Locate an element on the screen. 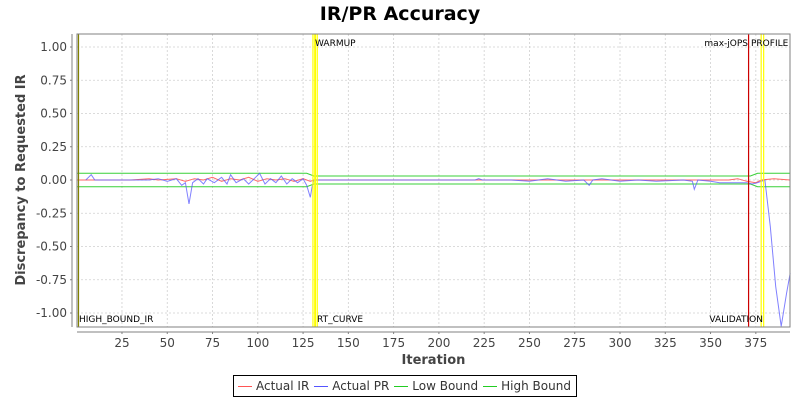  legend-label: Actual IR is located at coordinates (283, 386).